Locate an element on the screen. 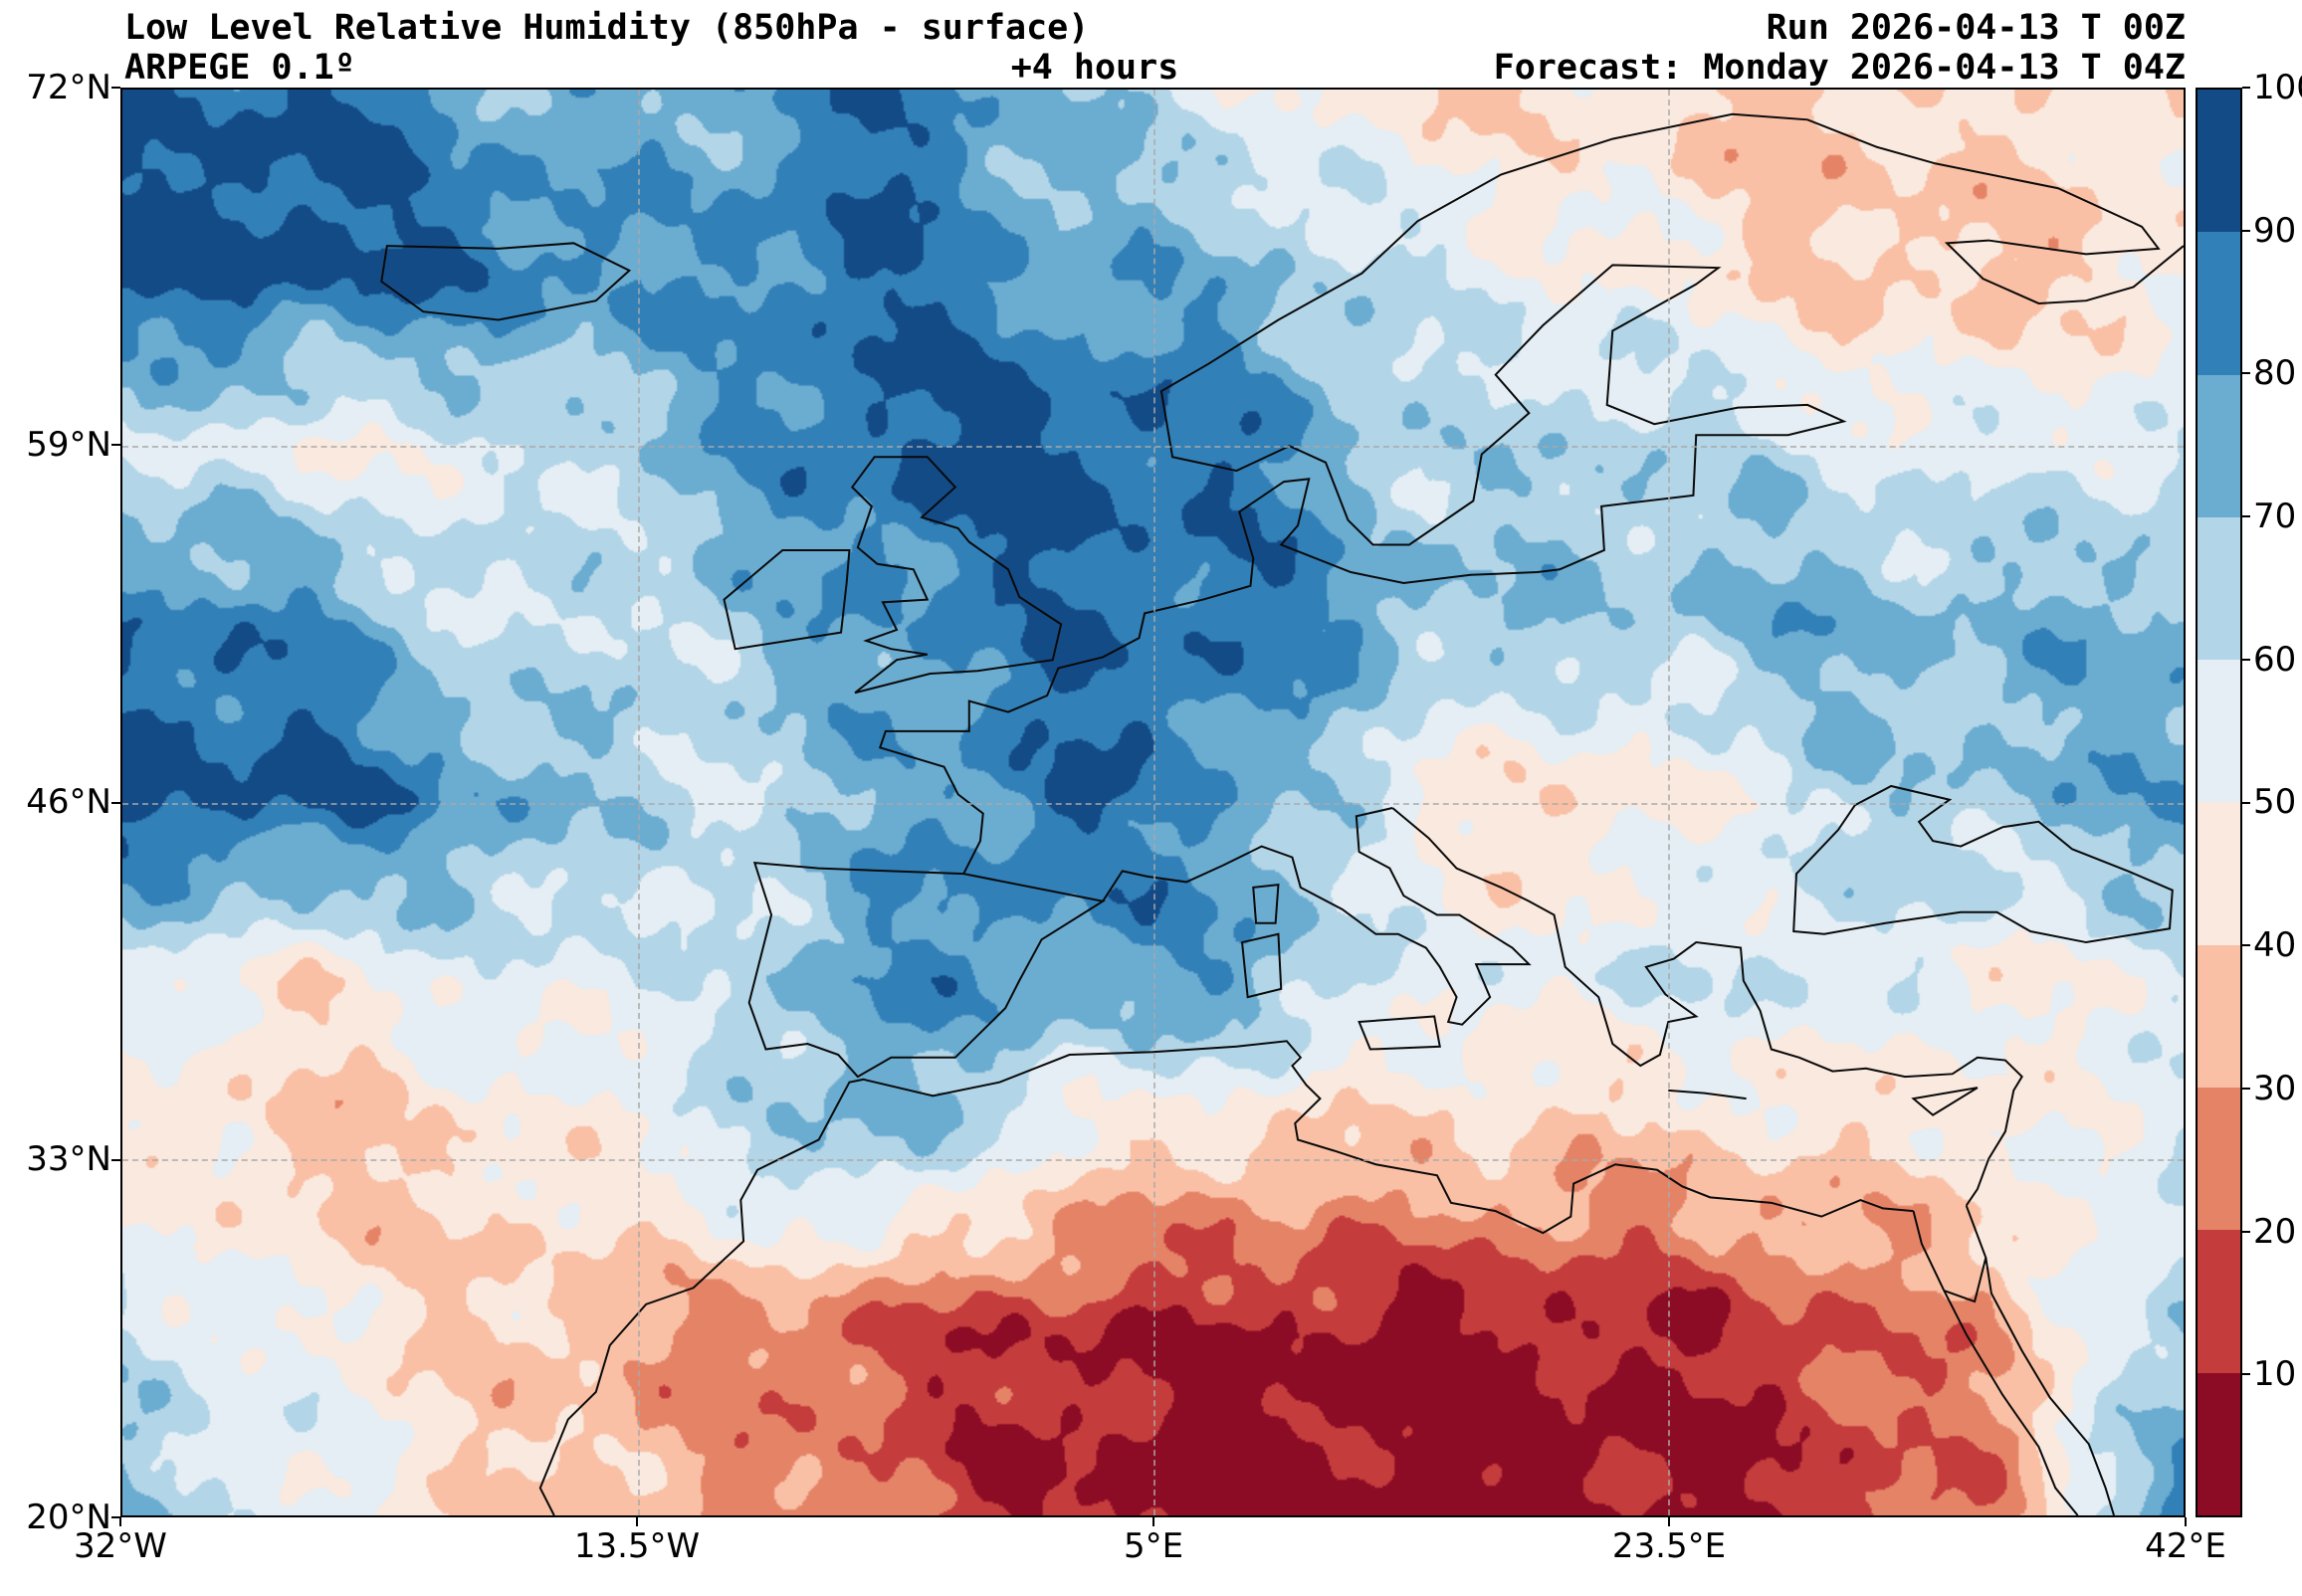 Image resolution: width=2302 pixels, height=1596 pixels. x-tick-label: 32°W is located at coordinates (121, 1546).